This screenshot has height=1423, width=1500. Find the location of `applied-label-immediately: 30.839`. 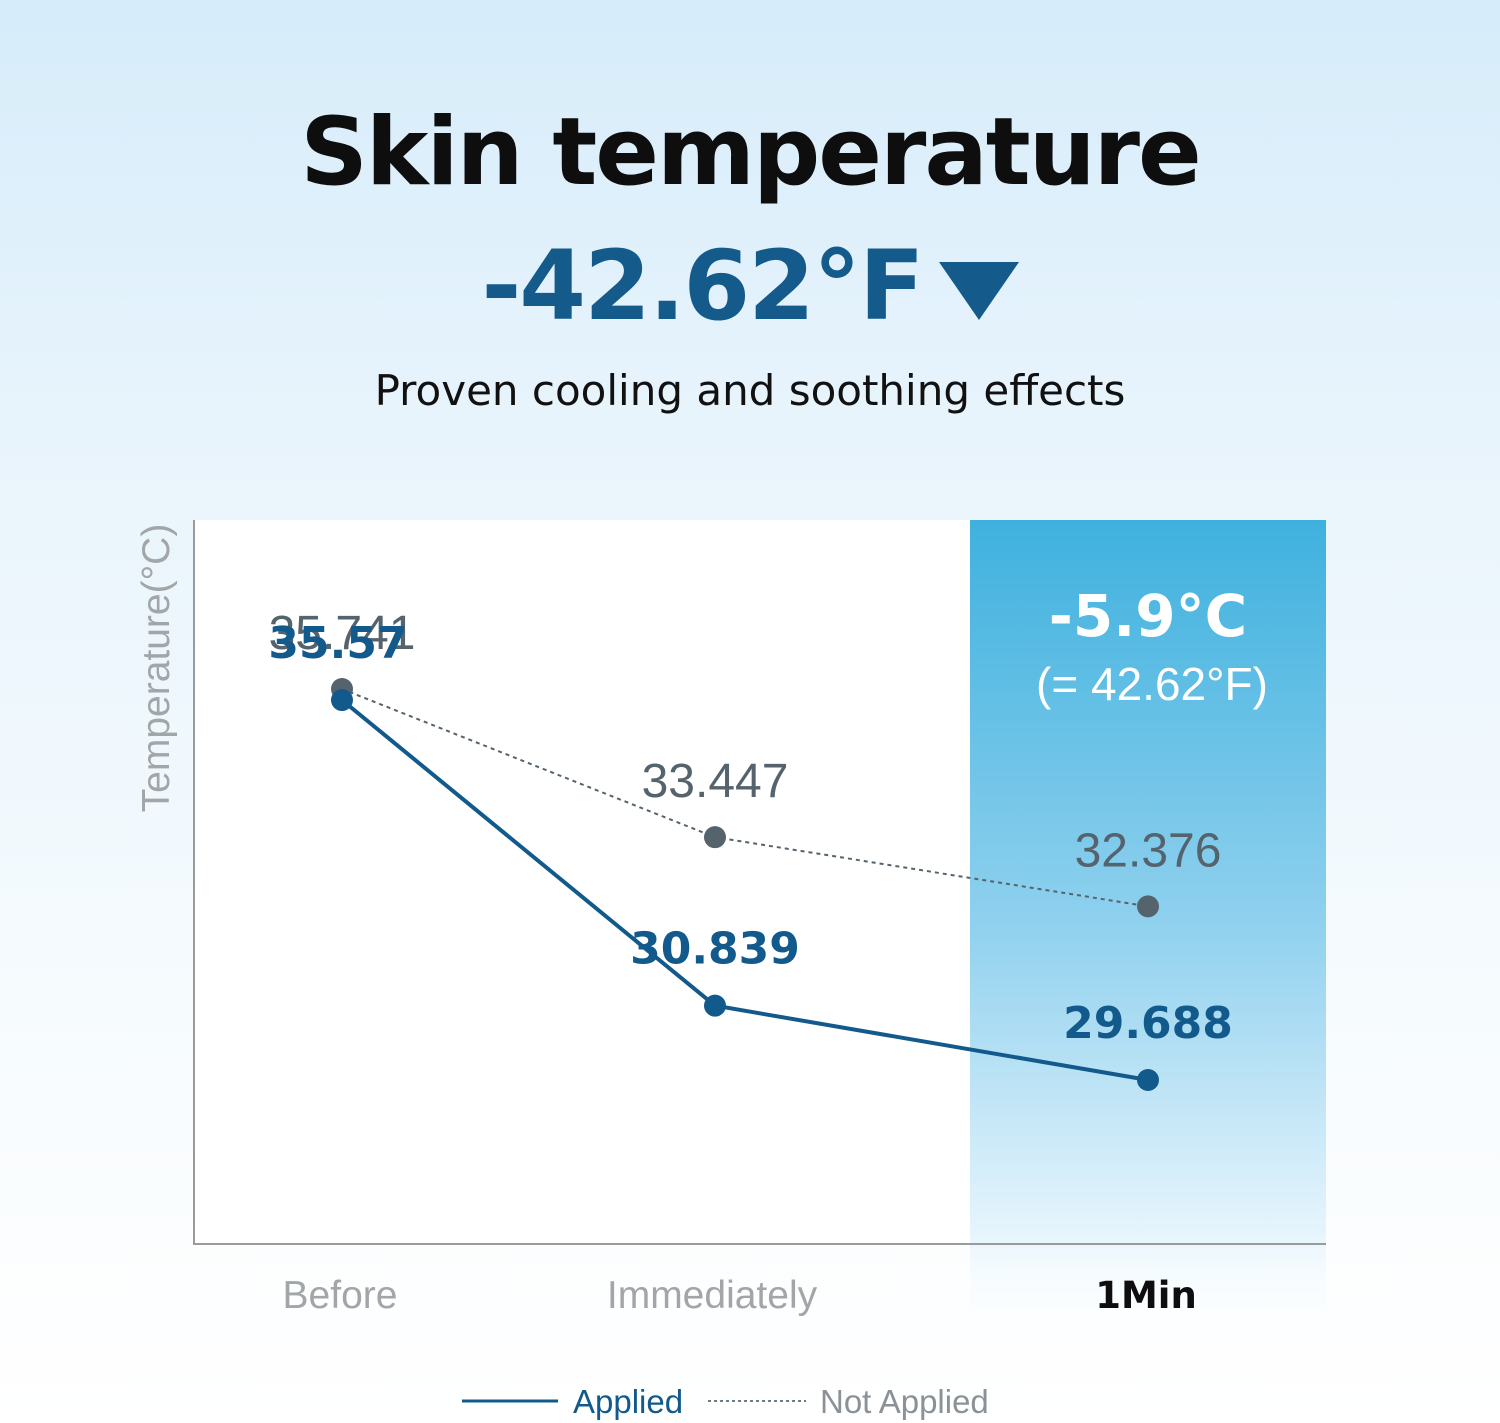

applied-label-immediately: 30.839 is located at coordinates (715, 949).